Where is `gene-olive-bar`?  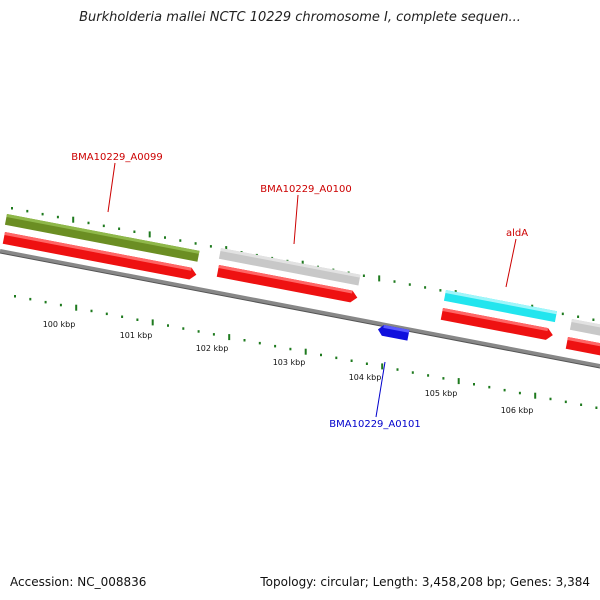
gene-olive-bar is located at coordinates (102, 238).